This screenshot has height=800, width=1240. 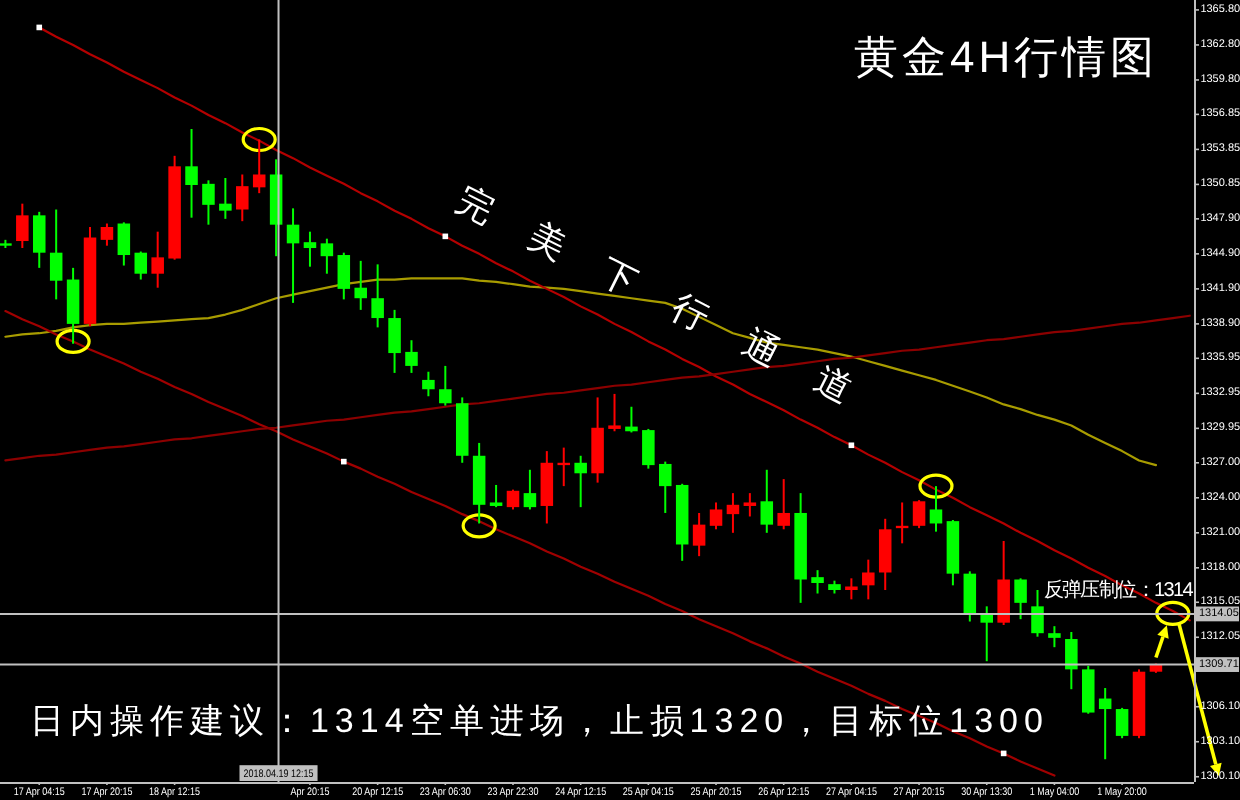 What do you see at coordinates (654, 295) in the screenshot?
I see `annotation: 完美下行通道` at bounding box center [654, 295].